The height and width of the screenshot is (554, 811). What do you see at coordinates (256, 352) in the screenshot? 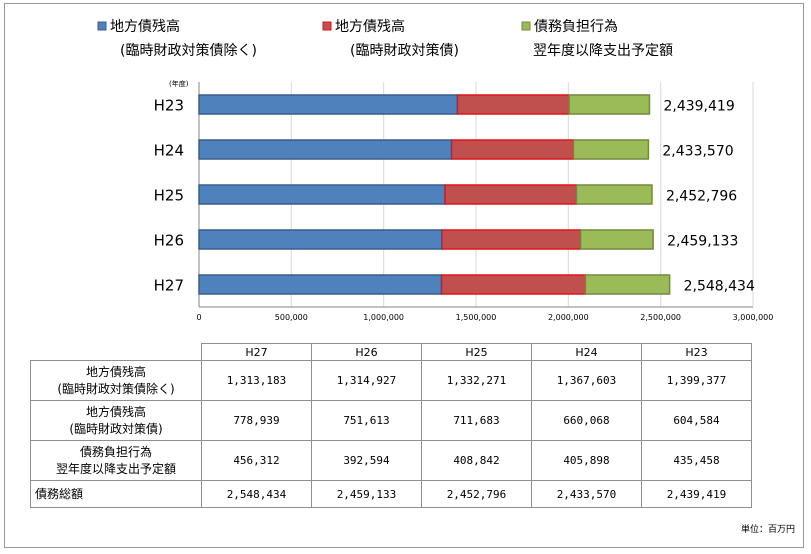
I see `table-header-cell: H27` at bounding box center [256, 352].